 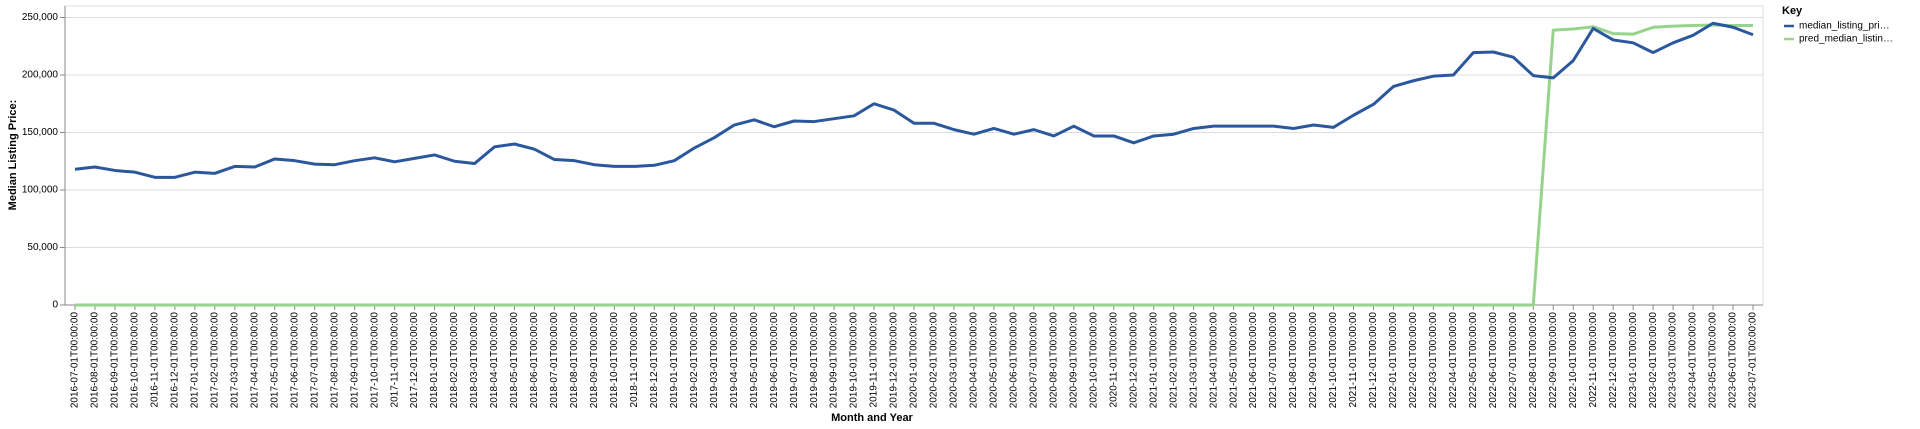 I want to click on x-tick-label: 2021-05-01T00:00:00, so click(x=1233, y=360).